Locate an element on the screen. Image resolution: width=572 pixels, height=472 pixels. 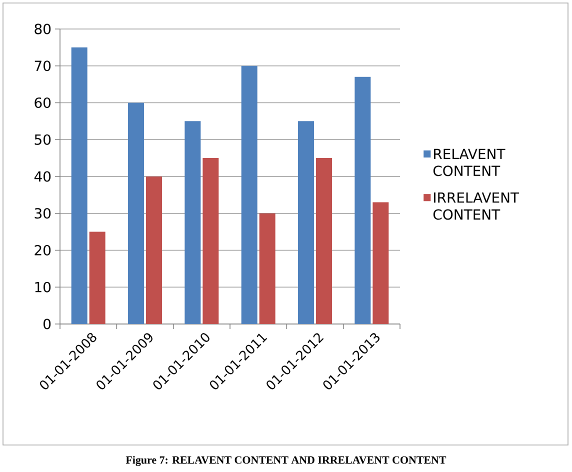
legend-label: RELAVENT CONTENT is located at coordinates (469, 162).